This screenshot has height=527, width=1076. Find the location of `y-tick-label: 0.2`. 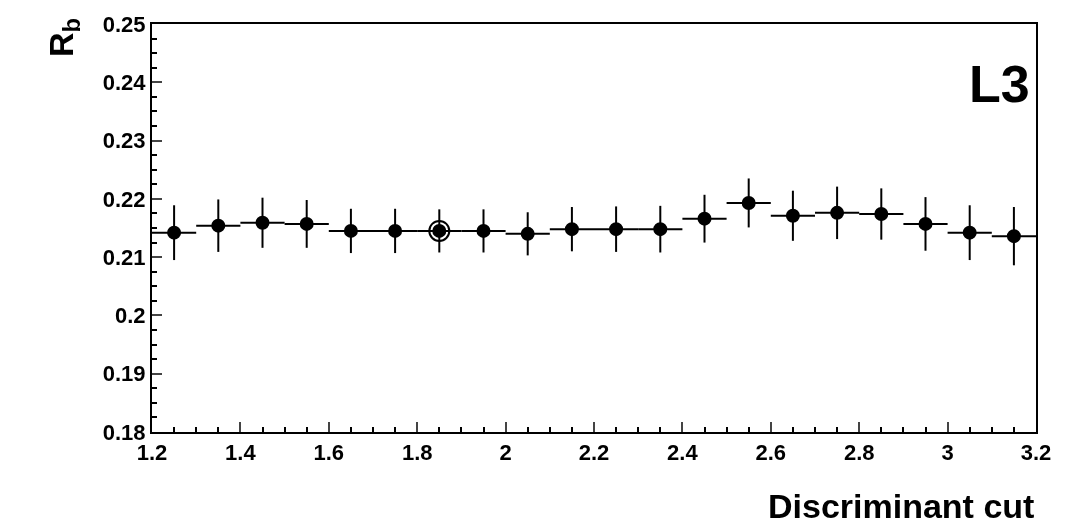

y-tick-label: 0.2 is located at coordinates (130, 316).